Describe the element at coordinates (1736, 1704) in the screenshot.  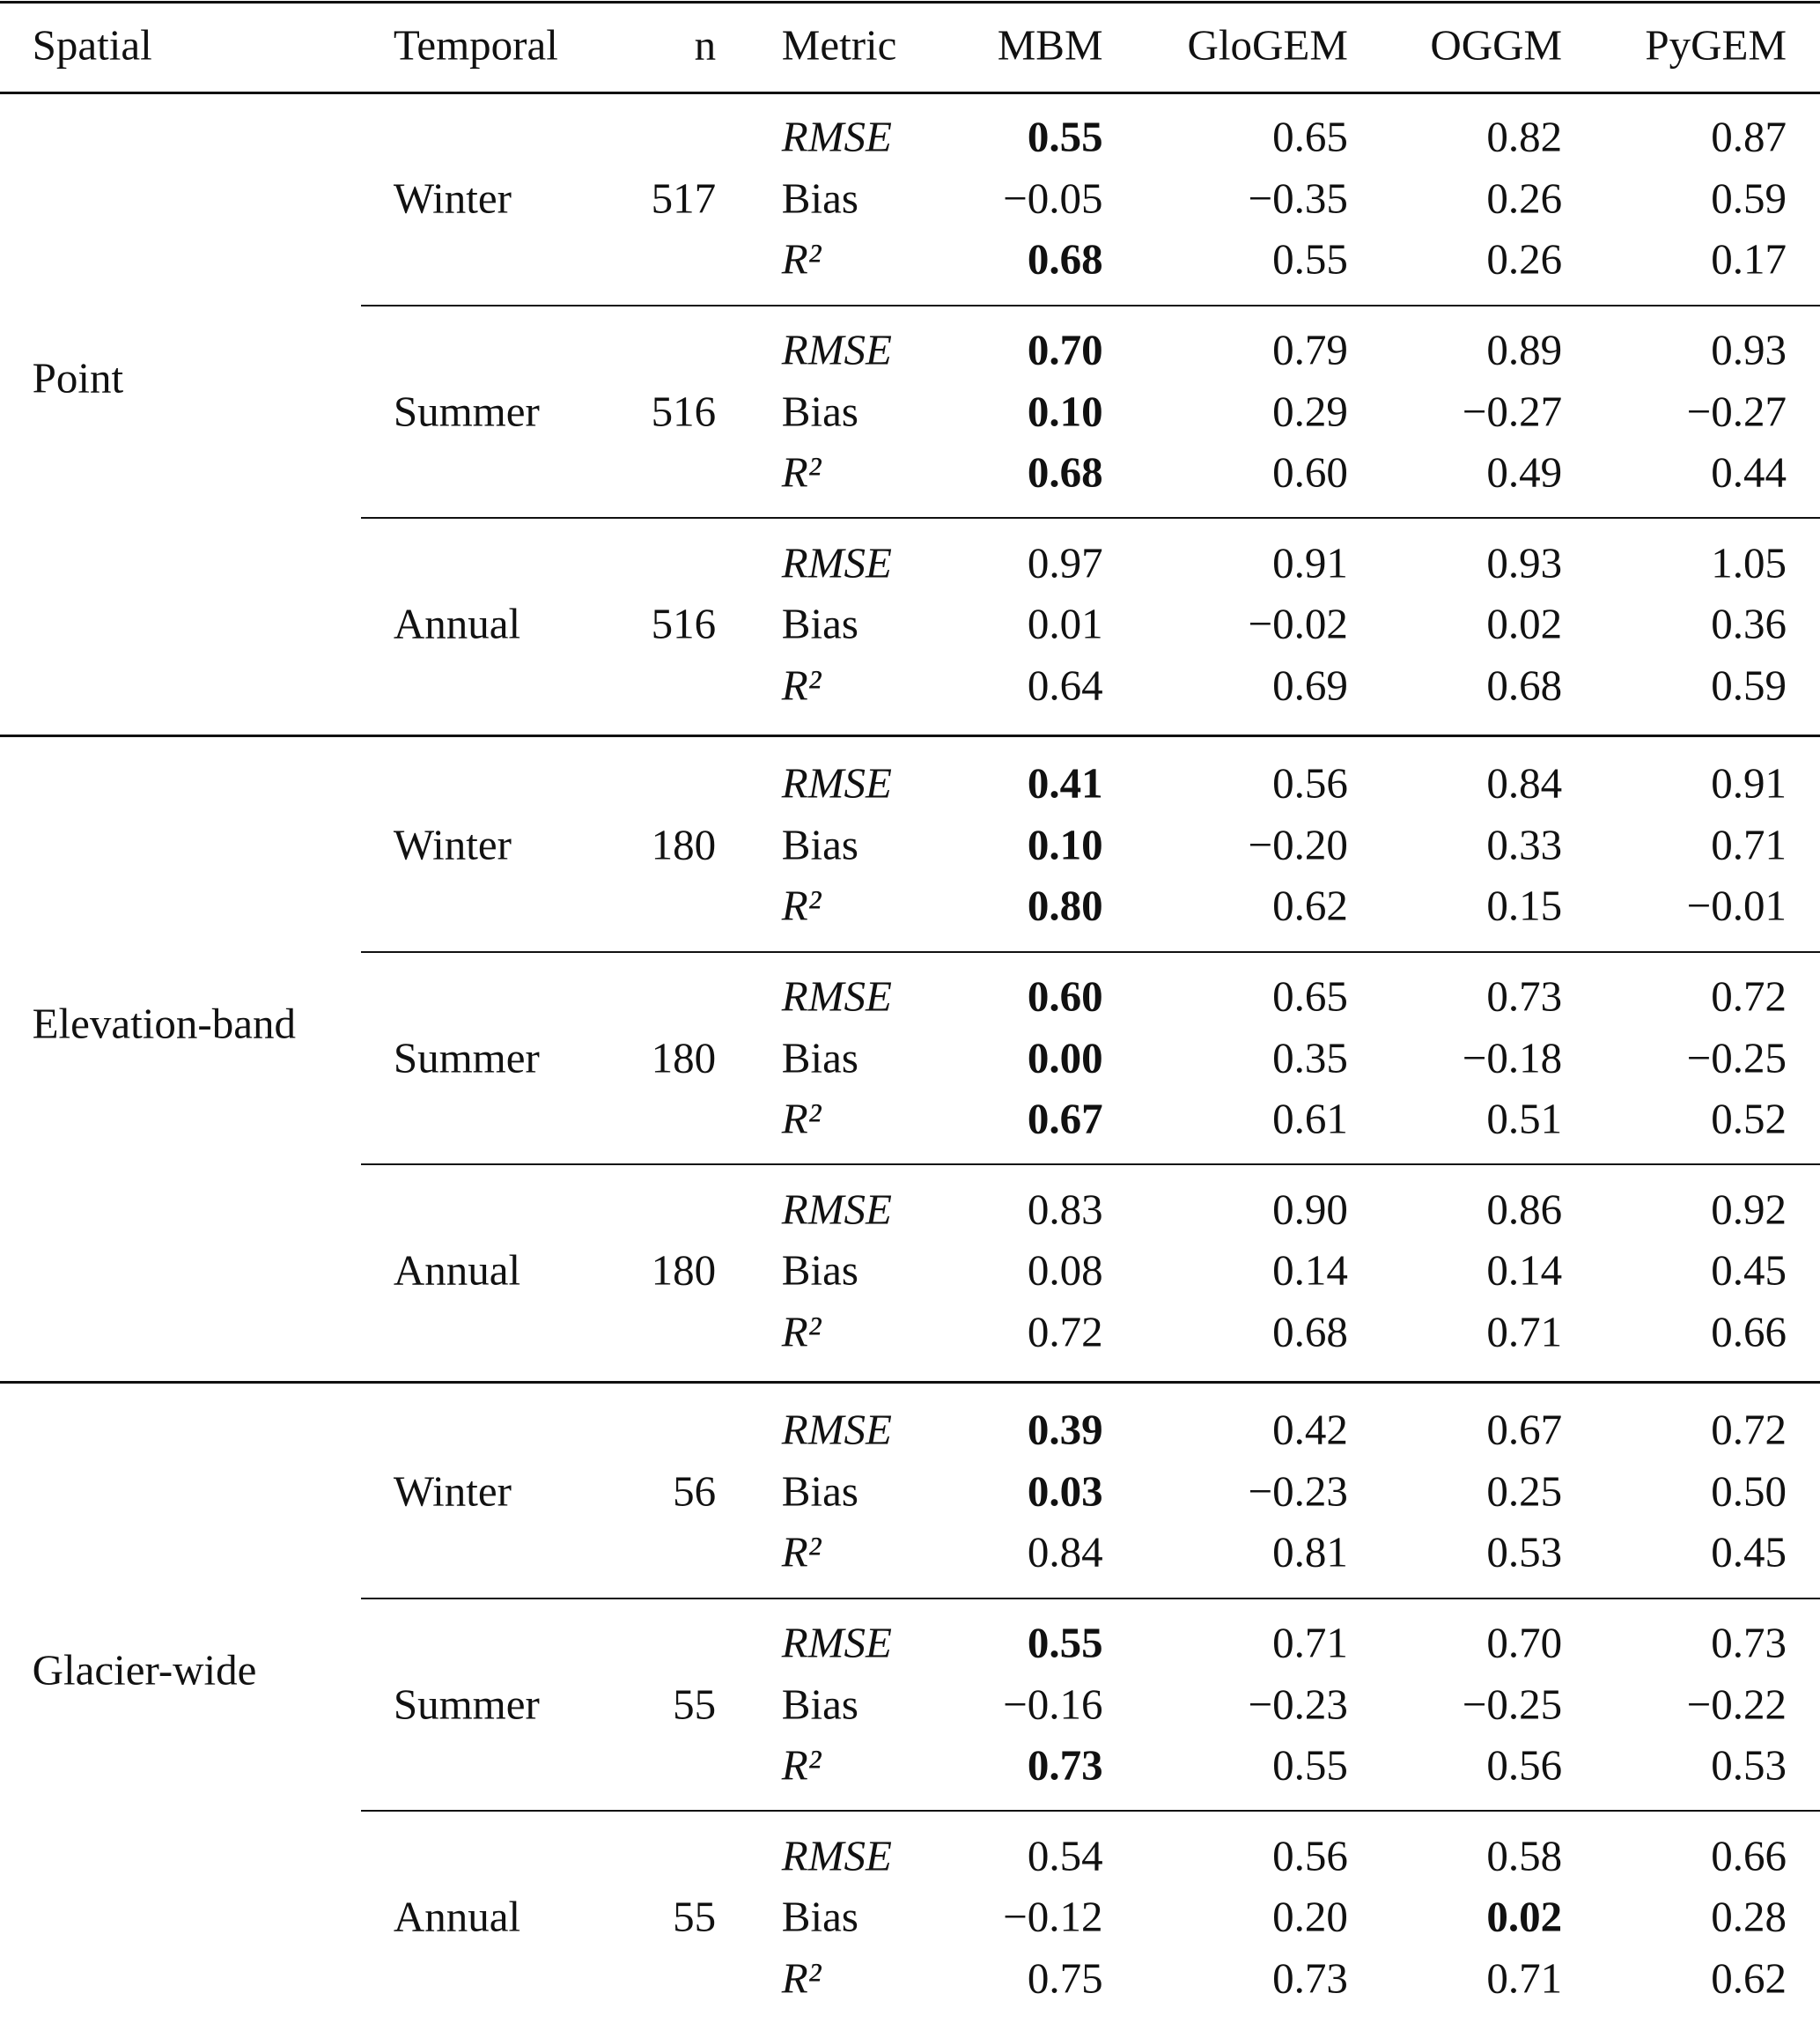
I see `value-cell: −0.22` at that location.